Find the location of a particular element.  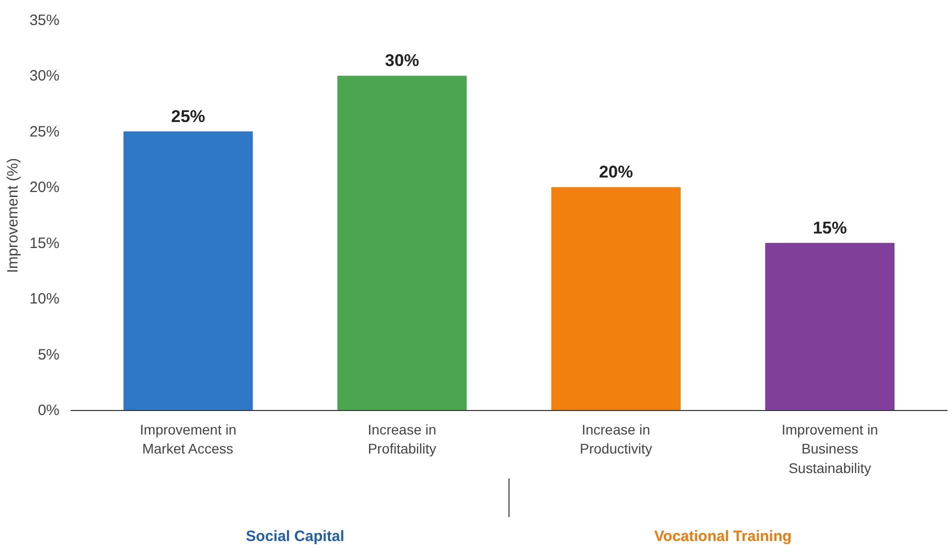

data-label: 25% is located at coordinates (188, 116).